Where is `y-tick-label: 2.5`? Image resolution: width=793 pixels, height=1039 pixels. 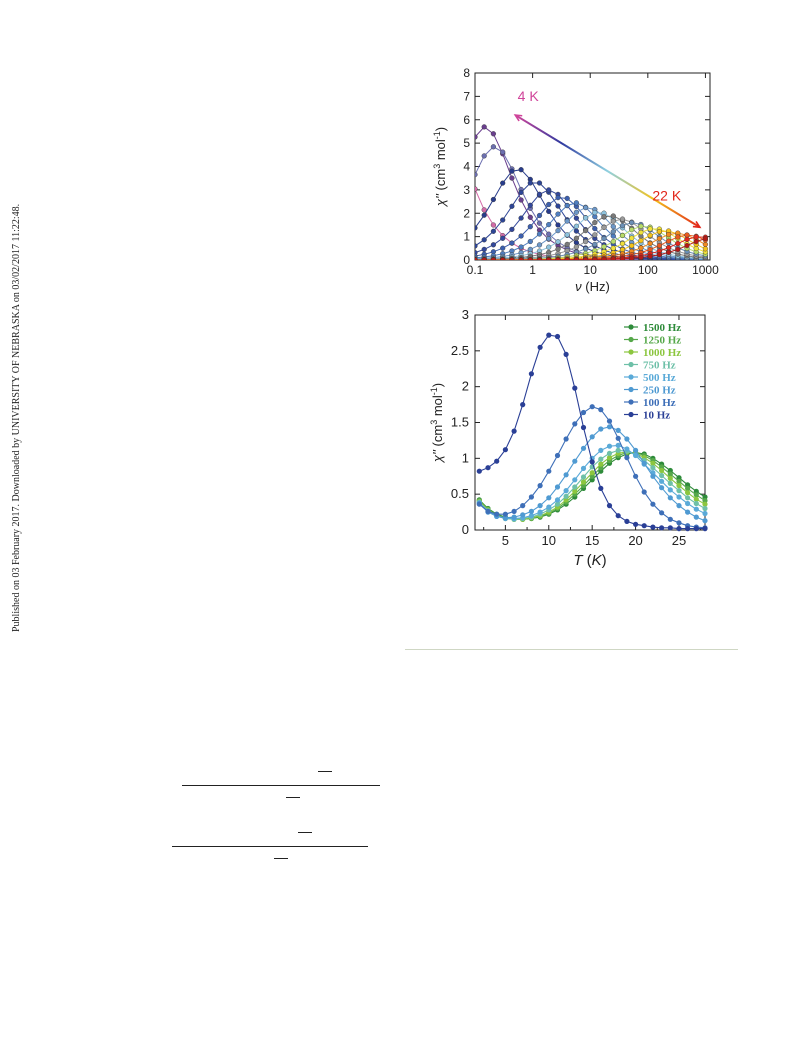 y-tick-label: 2.5 is located at coordinates (460, 350).